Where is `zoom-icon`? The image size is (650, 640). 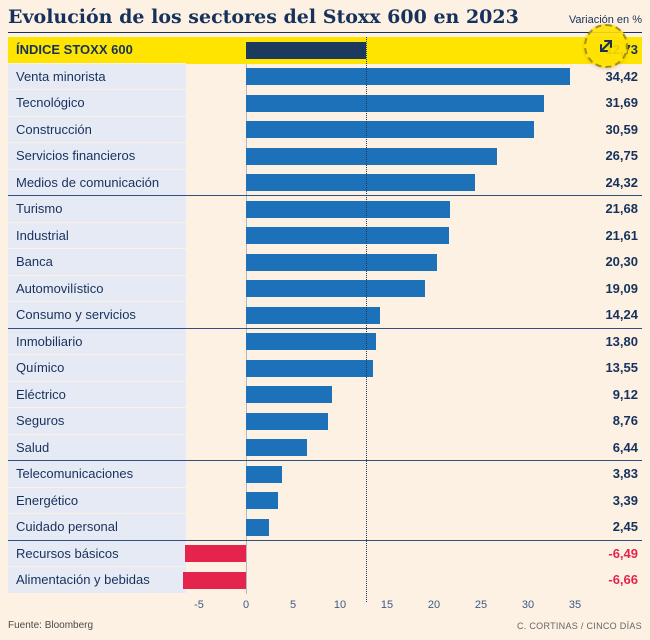
zoom-icon is located at coordinates (606, 46).